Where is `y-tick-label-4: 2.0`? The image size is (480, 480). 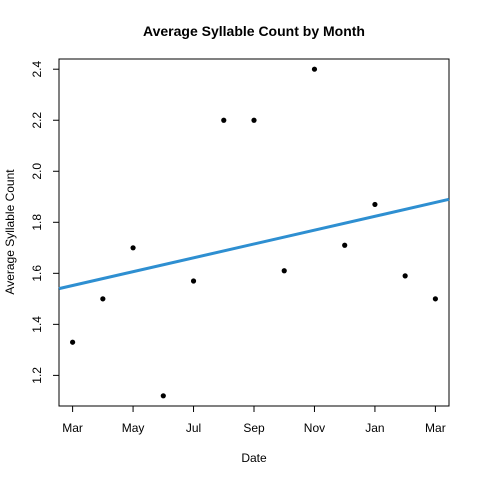 y-tick-label-4: 2.0 is located at coordinates (37, 171).